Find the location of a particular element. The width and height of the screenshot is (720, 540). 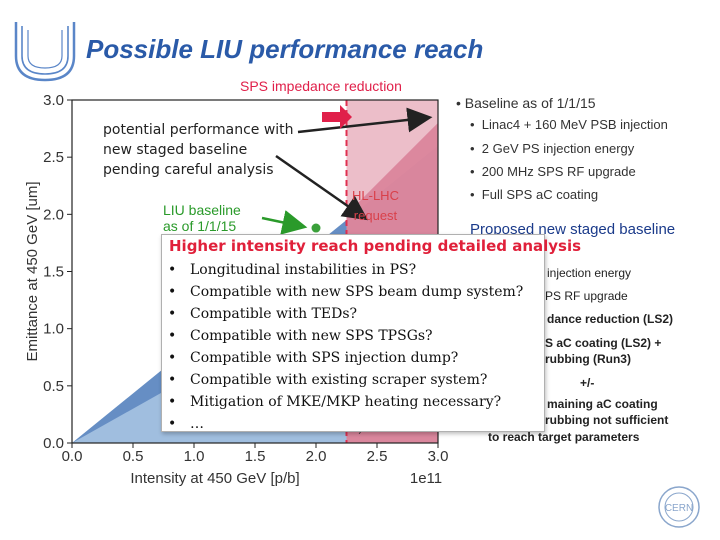

university-logo-icon is located at coordinates (45, 52).